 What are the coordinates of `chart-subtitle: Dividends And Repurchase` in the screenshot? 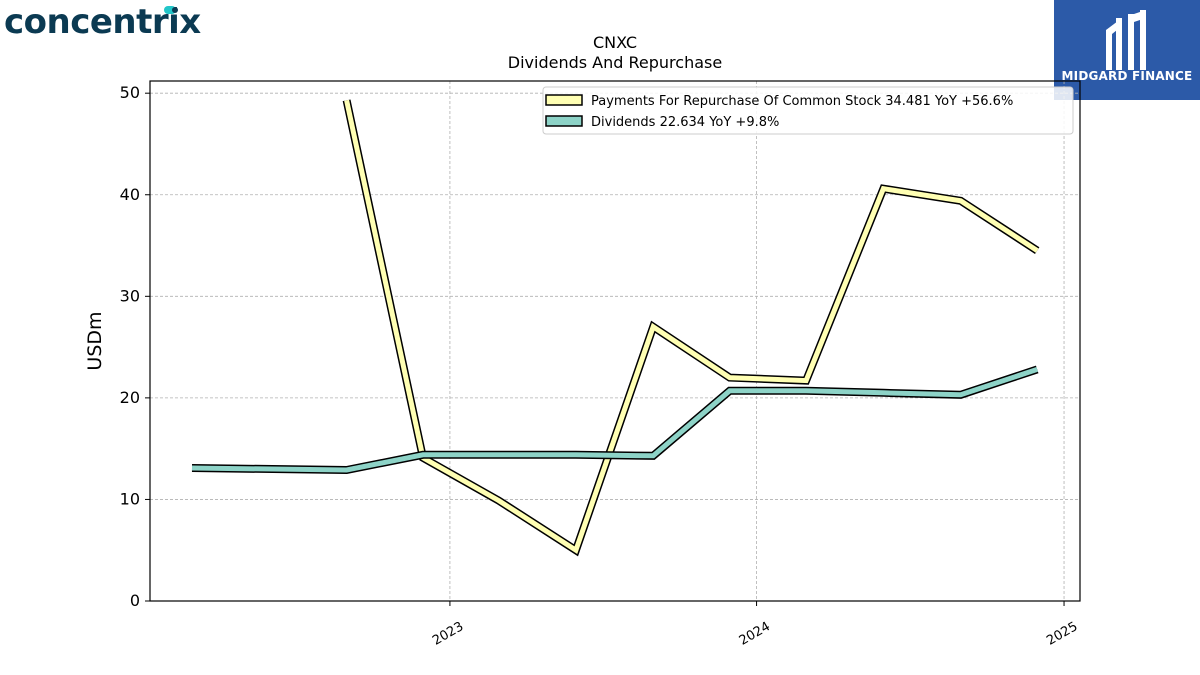 It's located at (615, 62).